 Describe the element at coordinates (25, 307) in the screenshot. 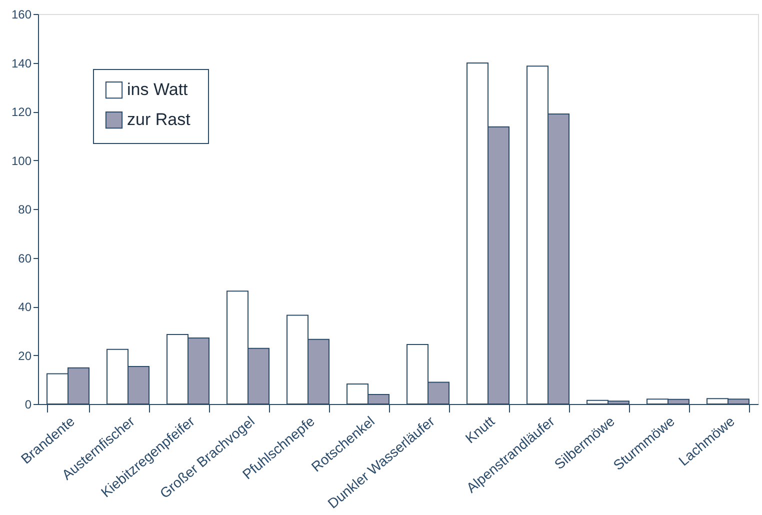

I see `y-tick-label: 40` at that location.